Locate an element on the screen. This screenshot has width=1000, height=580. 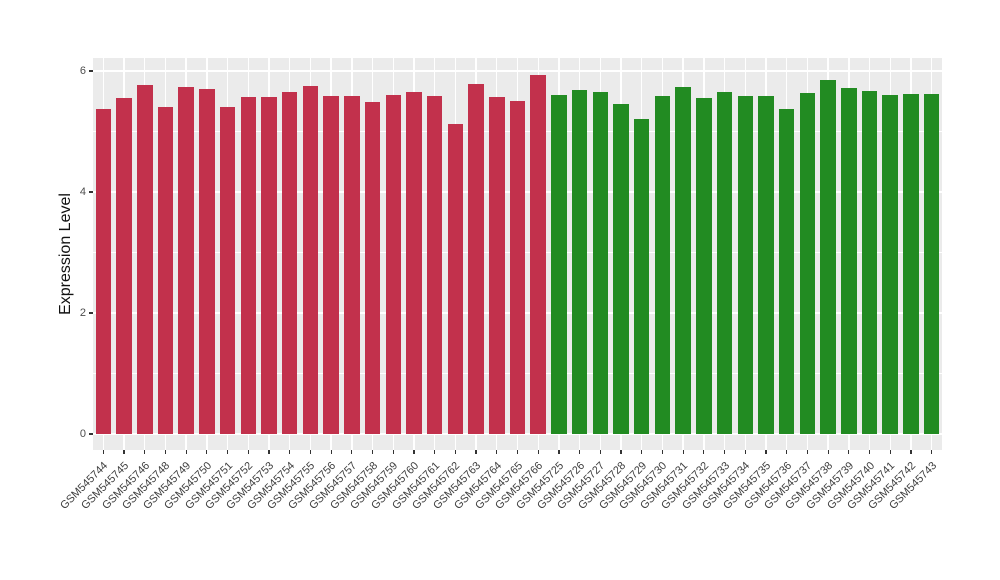
bar-GSM545730 is located at coordinates (662, 265).